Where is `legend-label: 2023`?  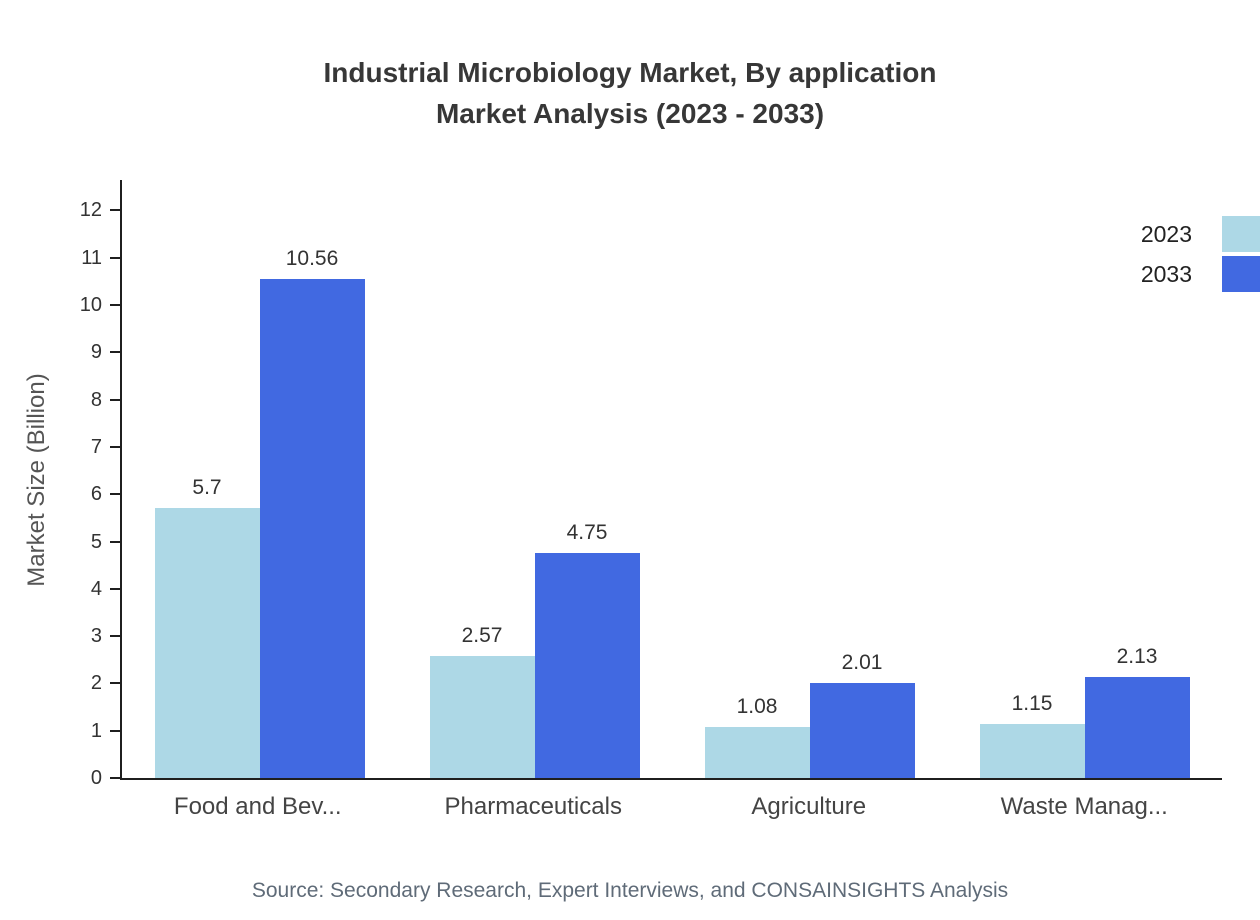 legend-label: 2023 is located at coordinates (1166, 233).